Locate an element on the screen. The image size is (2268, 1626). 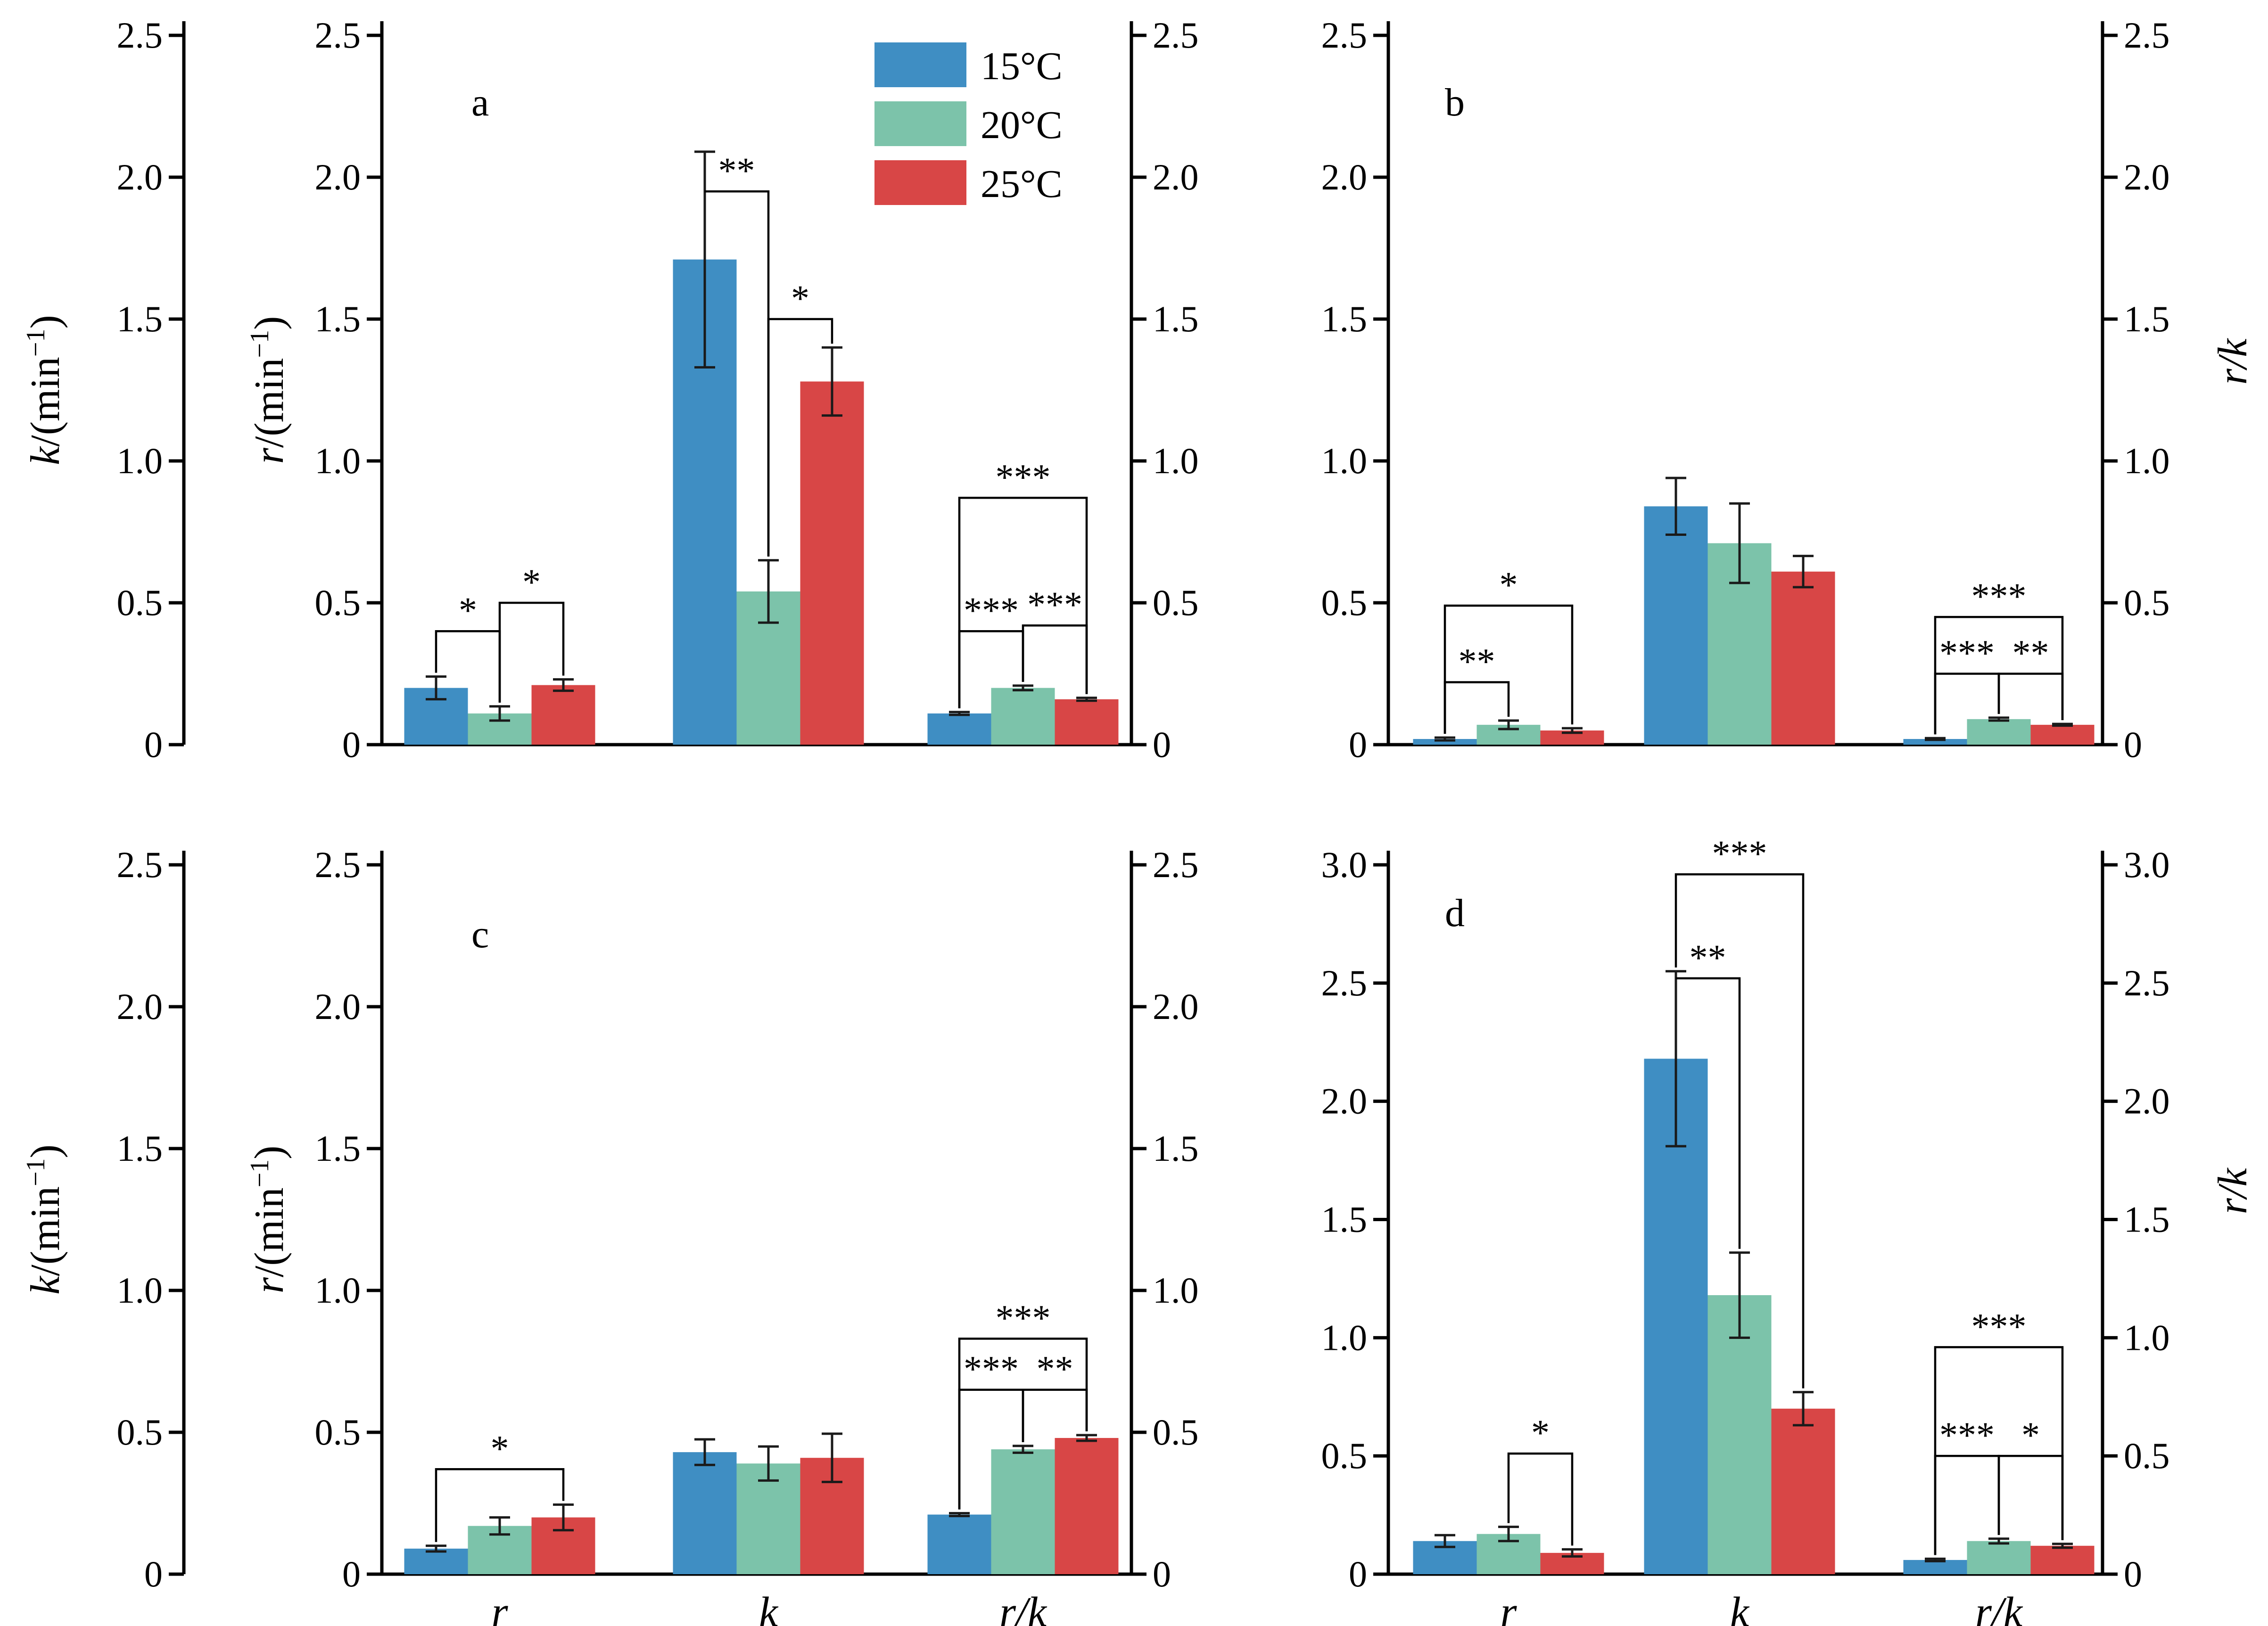
rk-axis-title: r/k is located at coordinates (2233, 1191).